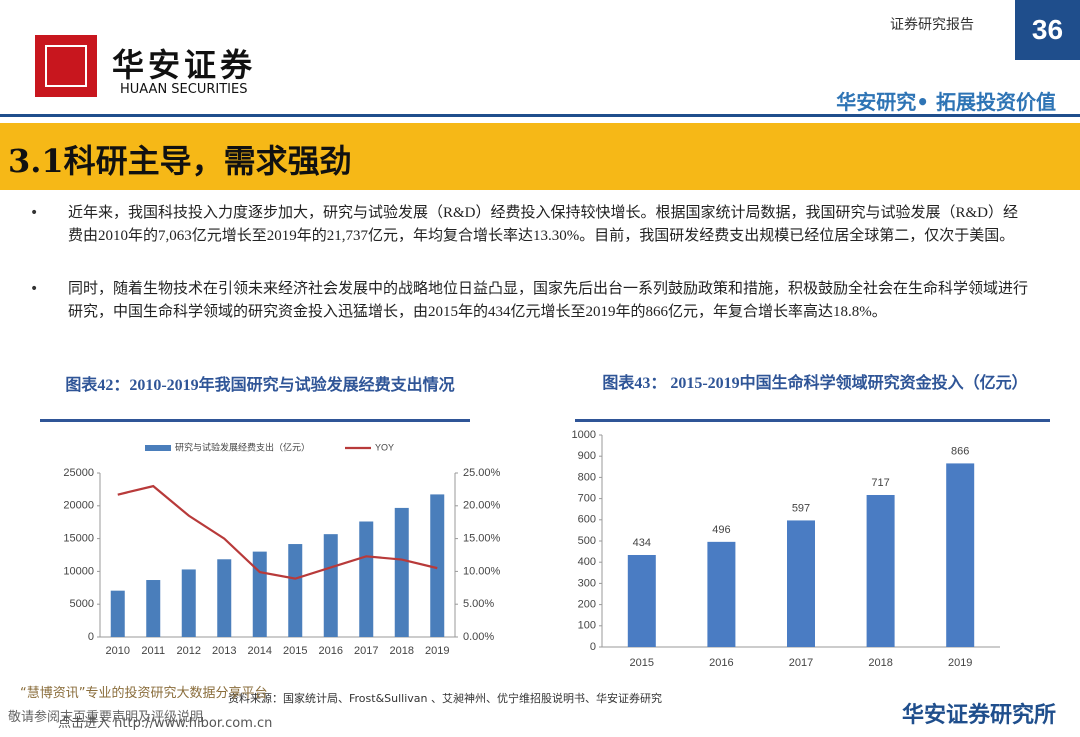  What do you see at coordinates (880, 483) in the screenshot?
I see `data-label: 717` at bounding box center [880, 483].